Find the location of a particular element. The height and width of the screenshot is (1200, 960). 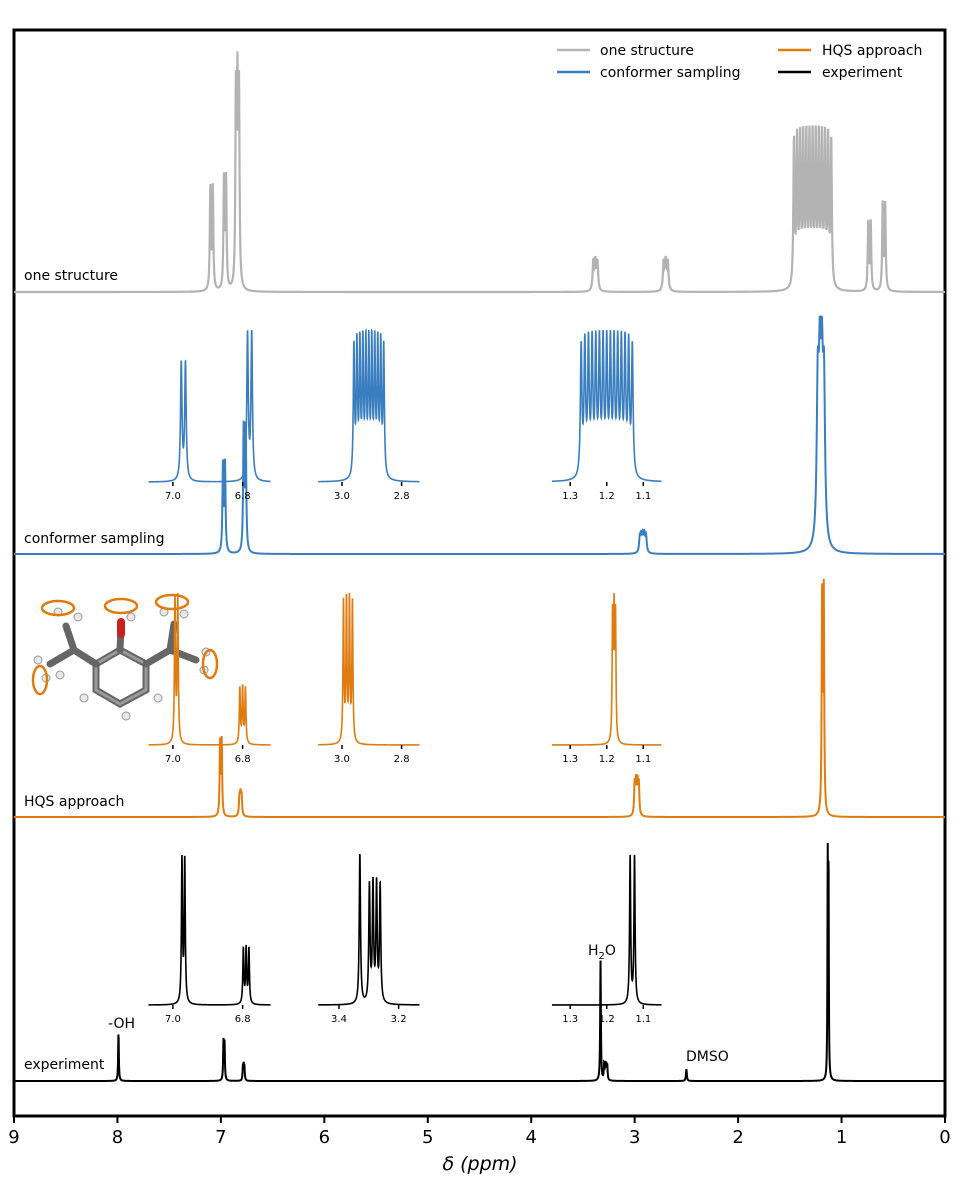

annotation-water: H2O is located at coordinates (602, 952).